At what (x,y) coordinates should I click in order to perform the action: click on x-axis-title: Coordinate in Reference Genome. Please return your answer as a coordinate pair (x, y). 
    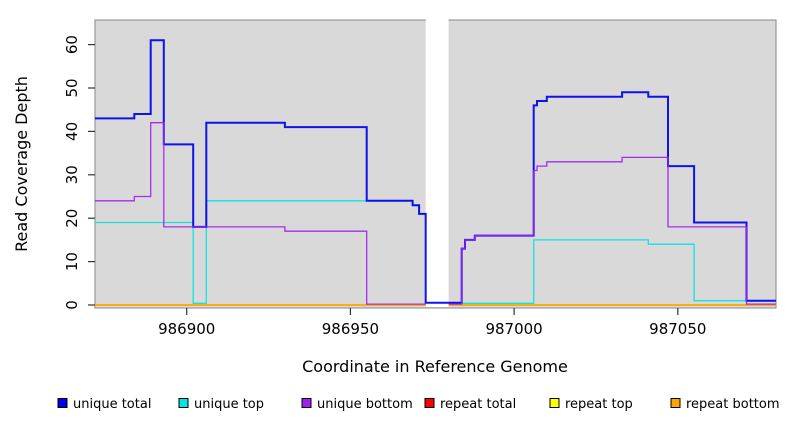
    Looking at the image, I should click on (435, 366).